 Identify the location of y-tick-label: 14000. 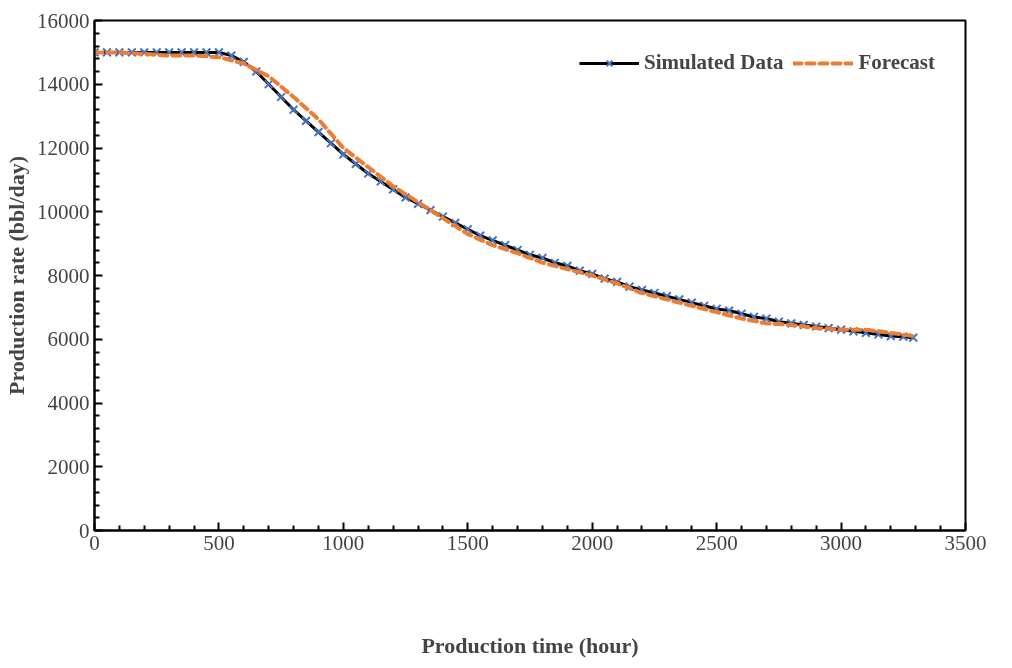
(63, 84).